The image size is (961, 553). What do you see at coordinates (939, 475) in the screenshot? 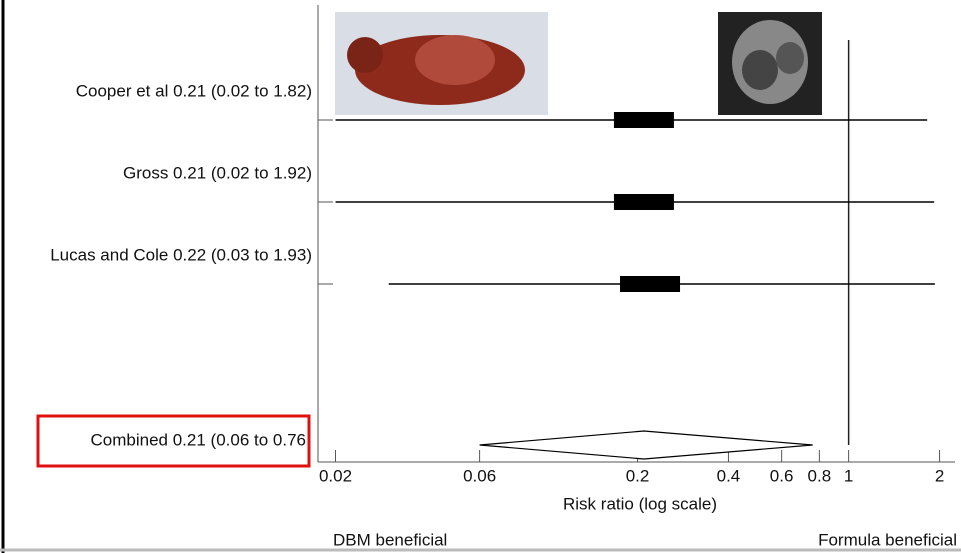
I see `x-tick-label: 2` at bounding box center [939, 475].